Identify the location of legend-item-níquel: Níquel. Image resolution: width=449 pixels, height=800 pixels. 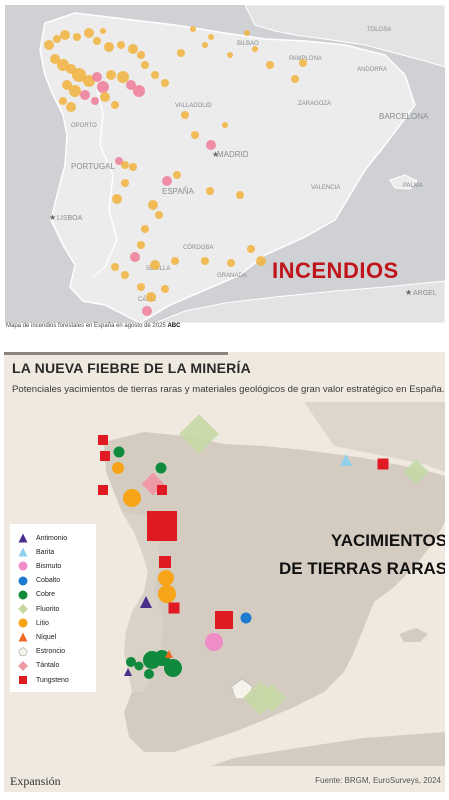
(36, 637).